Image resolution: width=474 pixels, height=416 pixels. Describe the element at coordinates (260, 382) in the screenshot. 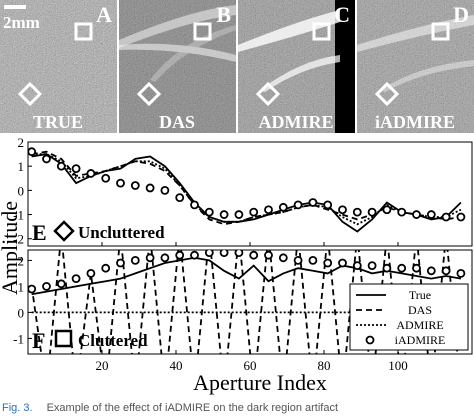

I see `x-axis-label: Aperture Index` at that location.